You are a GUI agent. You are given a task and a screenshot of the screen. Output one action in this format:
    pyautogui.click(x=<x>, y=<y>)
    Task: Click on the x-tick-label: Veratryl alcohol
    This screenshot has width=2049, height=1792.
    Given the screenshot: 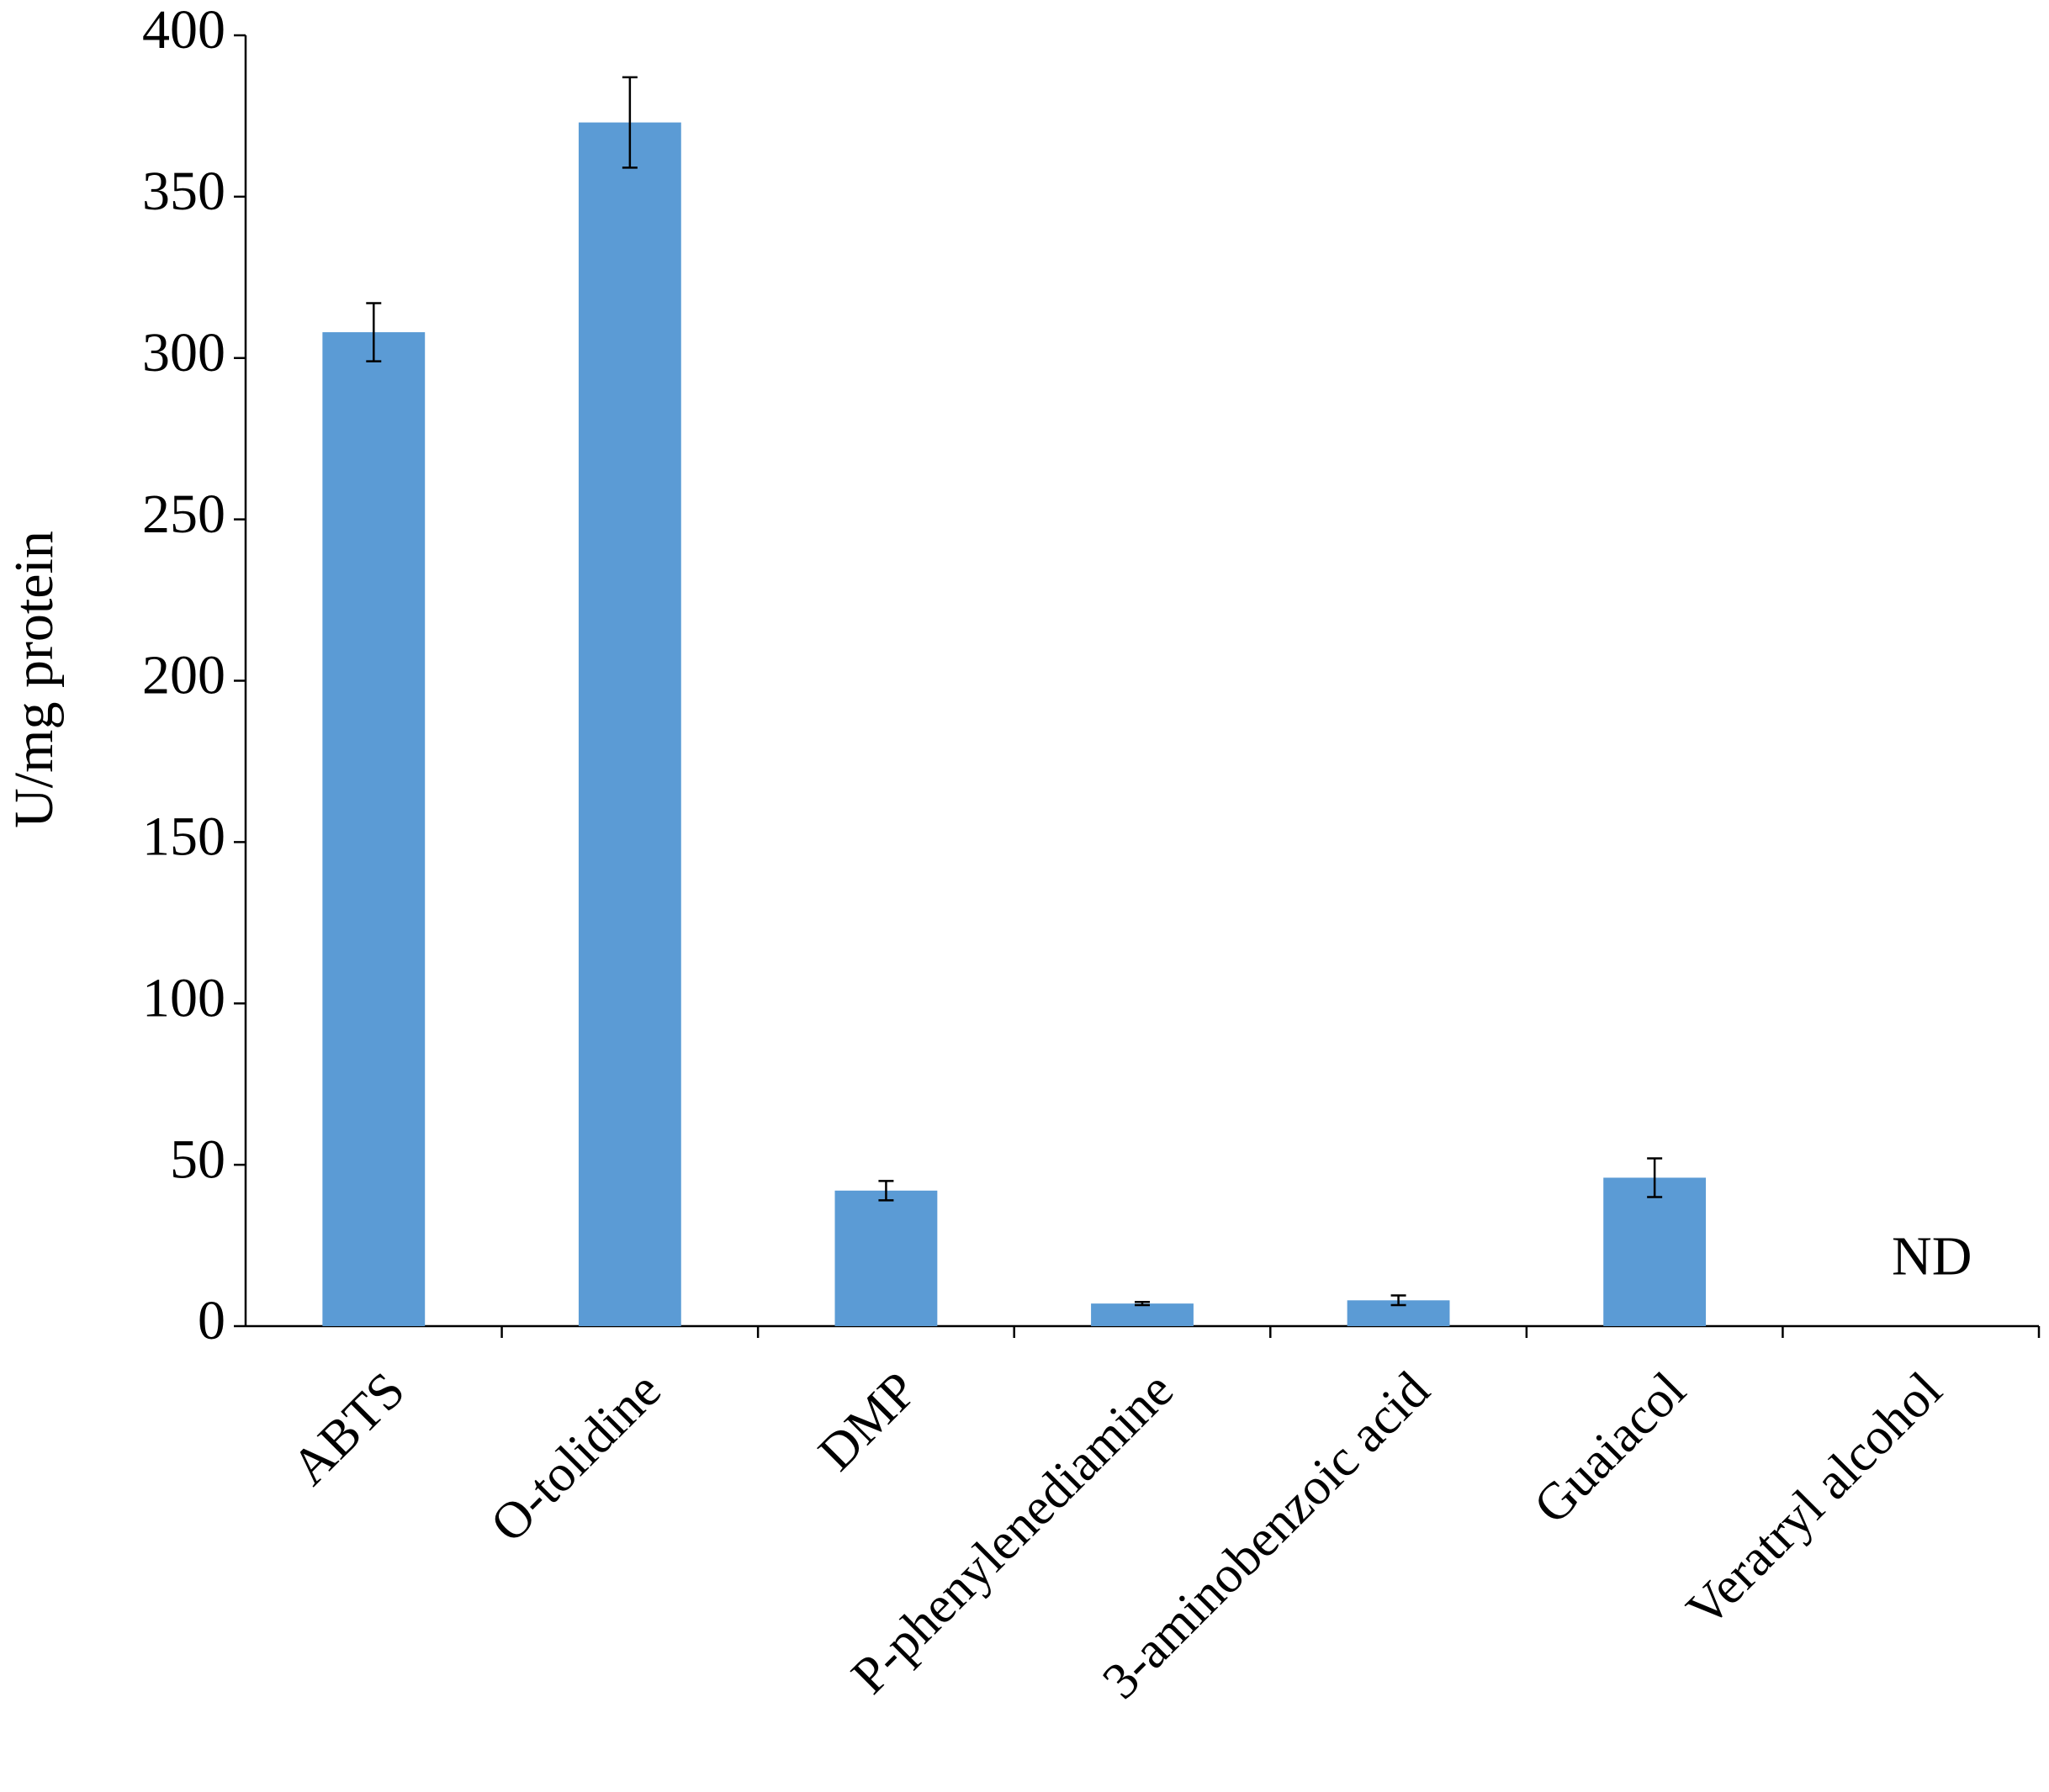 What is the action you would take?
    pyautogui.click(x=1814, y=1500)
    